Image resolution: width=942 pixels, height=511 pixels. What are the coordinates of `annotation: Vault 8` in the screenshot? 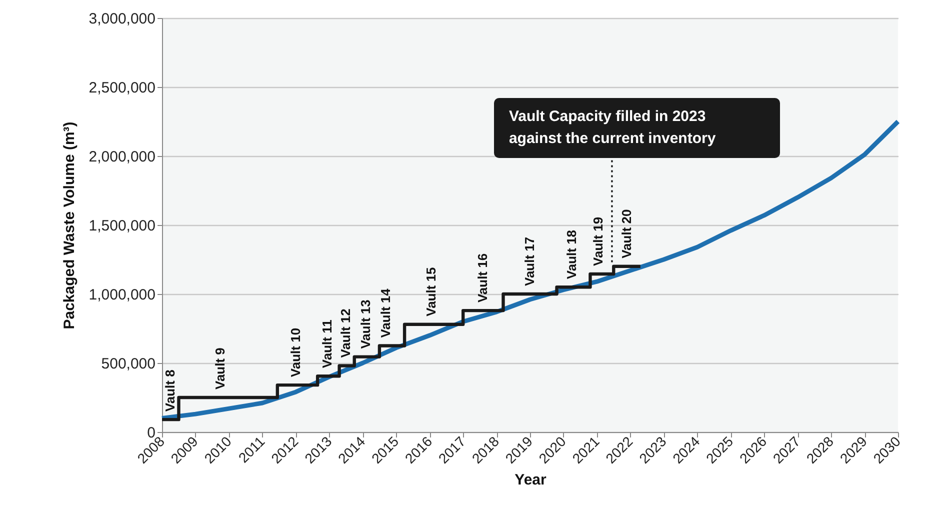 It's located at (170, 391).